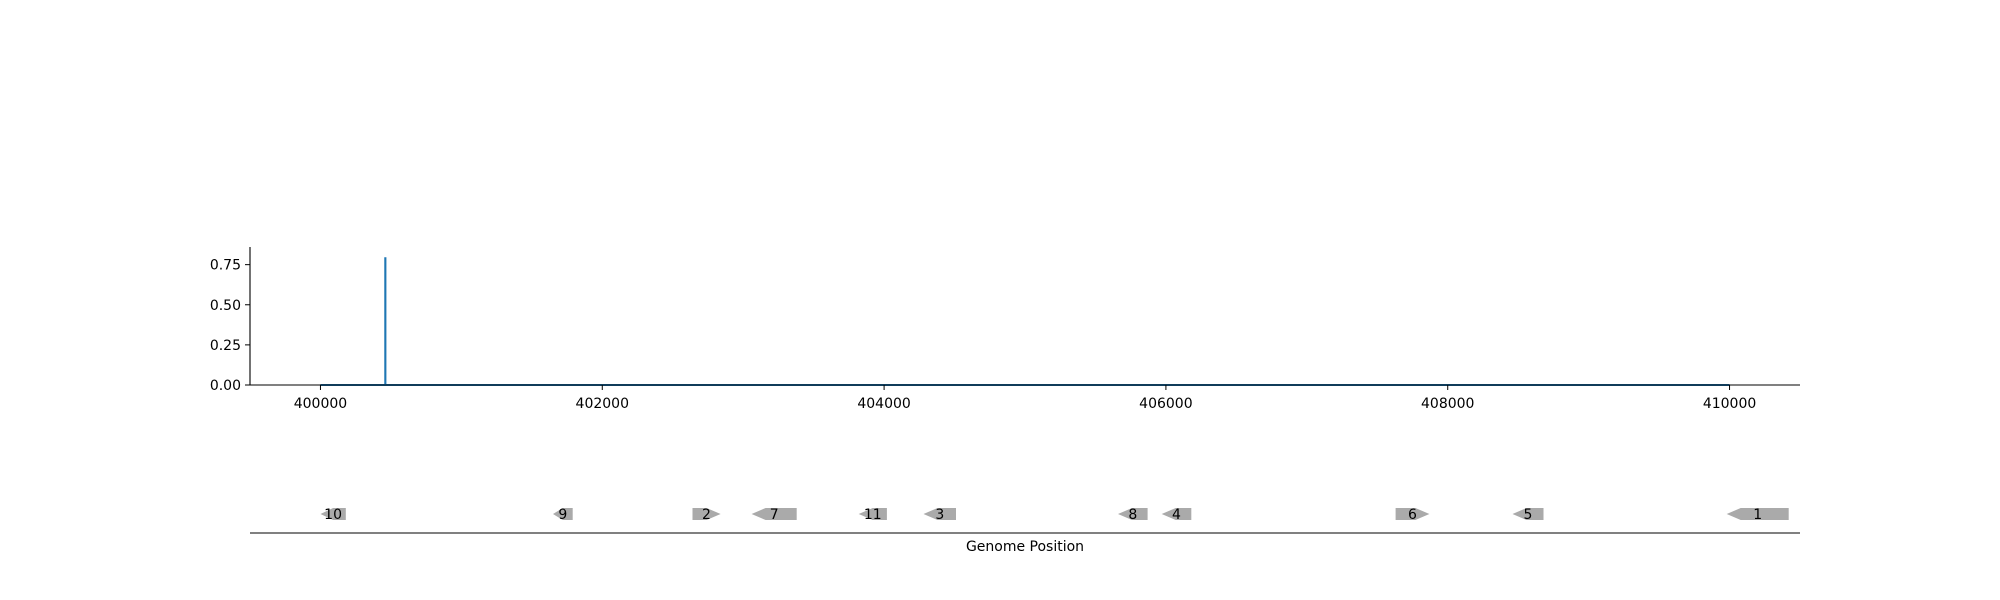  I want to click on gene-label-2: 2, so click(706, 515).